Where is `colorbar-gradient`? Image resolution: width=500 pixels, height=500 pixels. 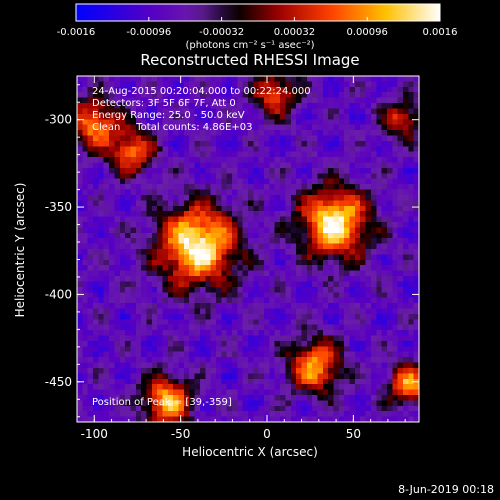 colorbar-gradient is located at coordinates (258, 12).